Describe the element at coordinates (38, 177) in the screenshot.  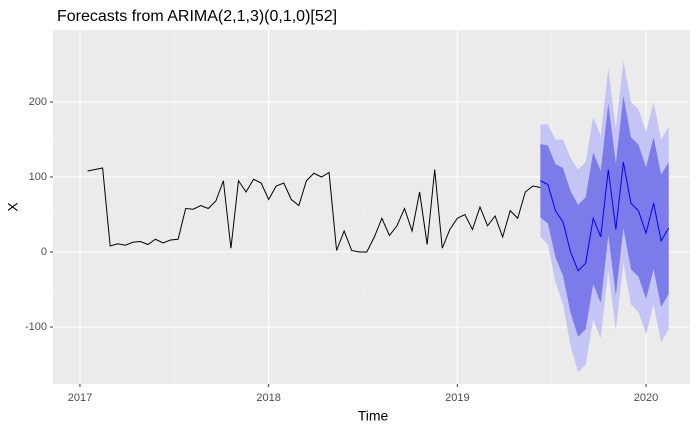
I see `y-tick-label: 100` at that location.